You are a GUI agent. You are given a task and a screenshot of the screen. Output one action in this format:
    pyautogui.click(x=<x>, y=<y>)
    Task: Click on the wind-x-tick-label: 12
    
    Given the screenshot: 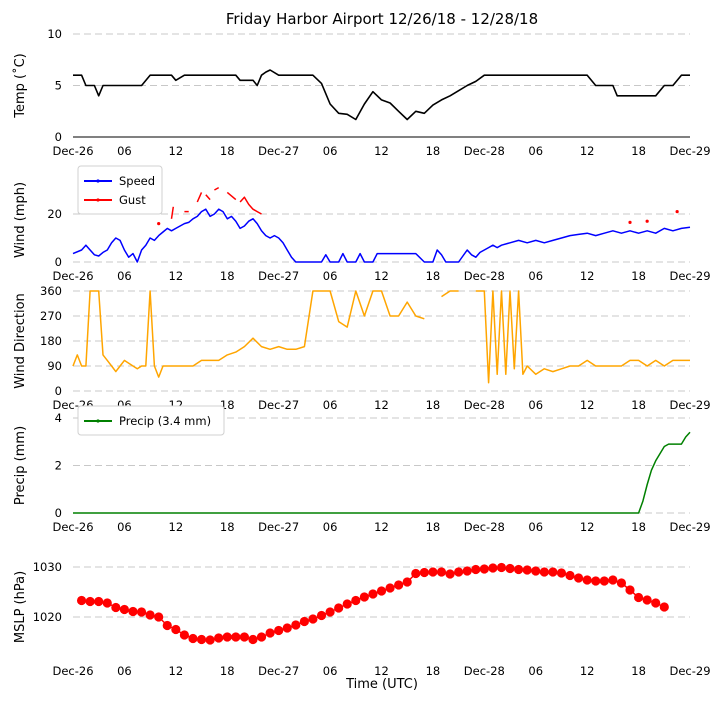 What is the action you would take?
    pyautogui.click(x=176, y=276)
    